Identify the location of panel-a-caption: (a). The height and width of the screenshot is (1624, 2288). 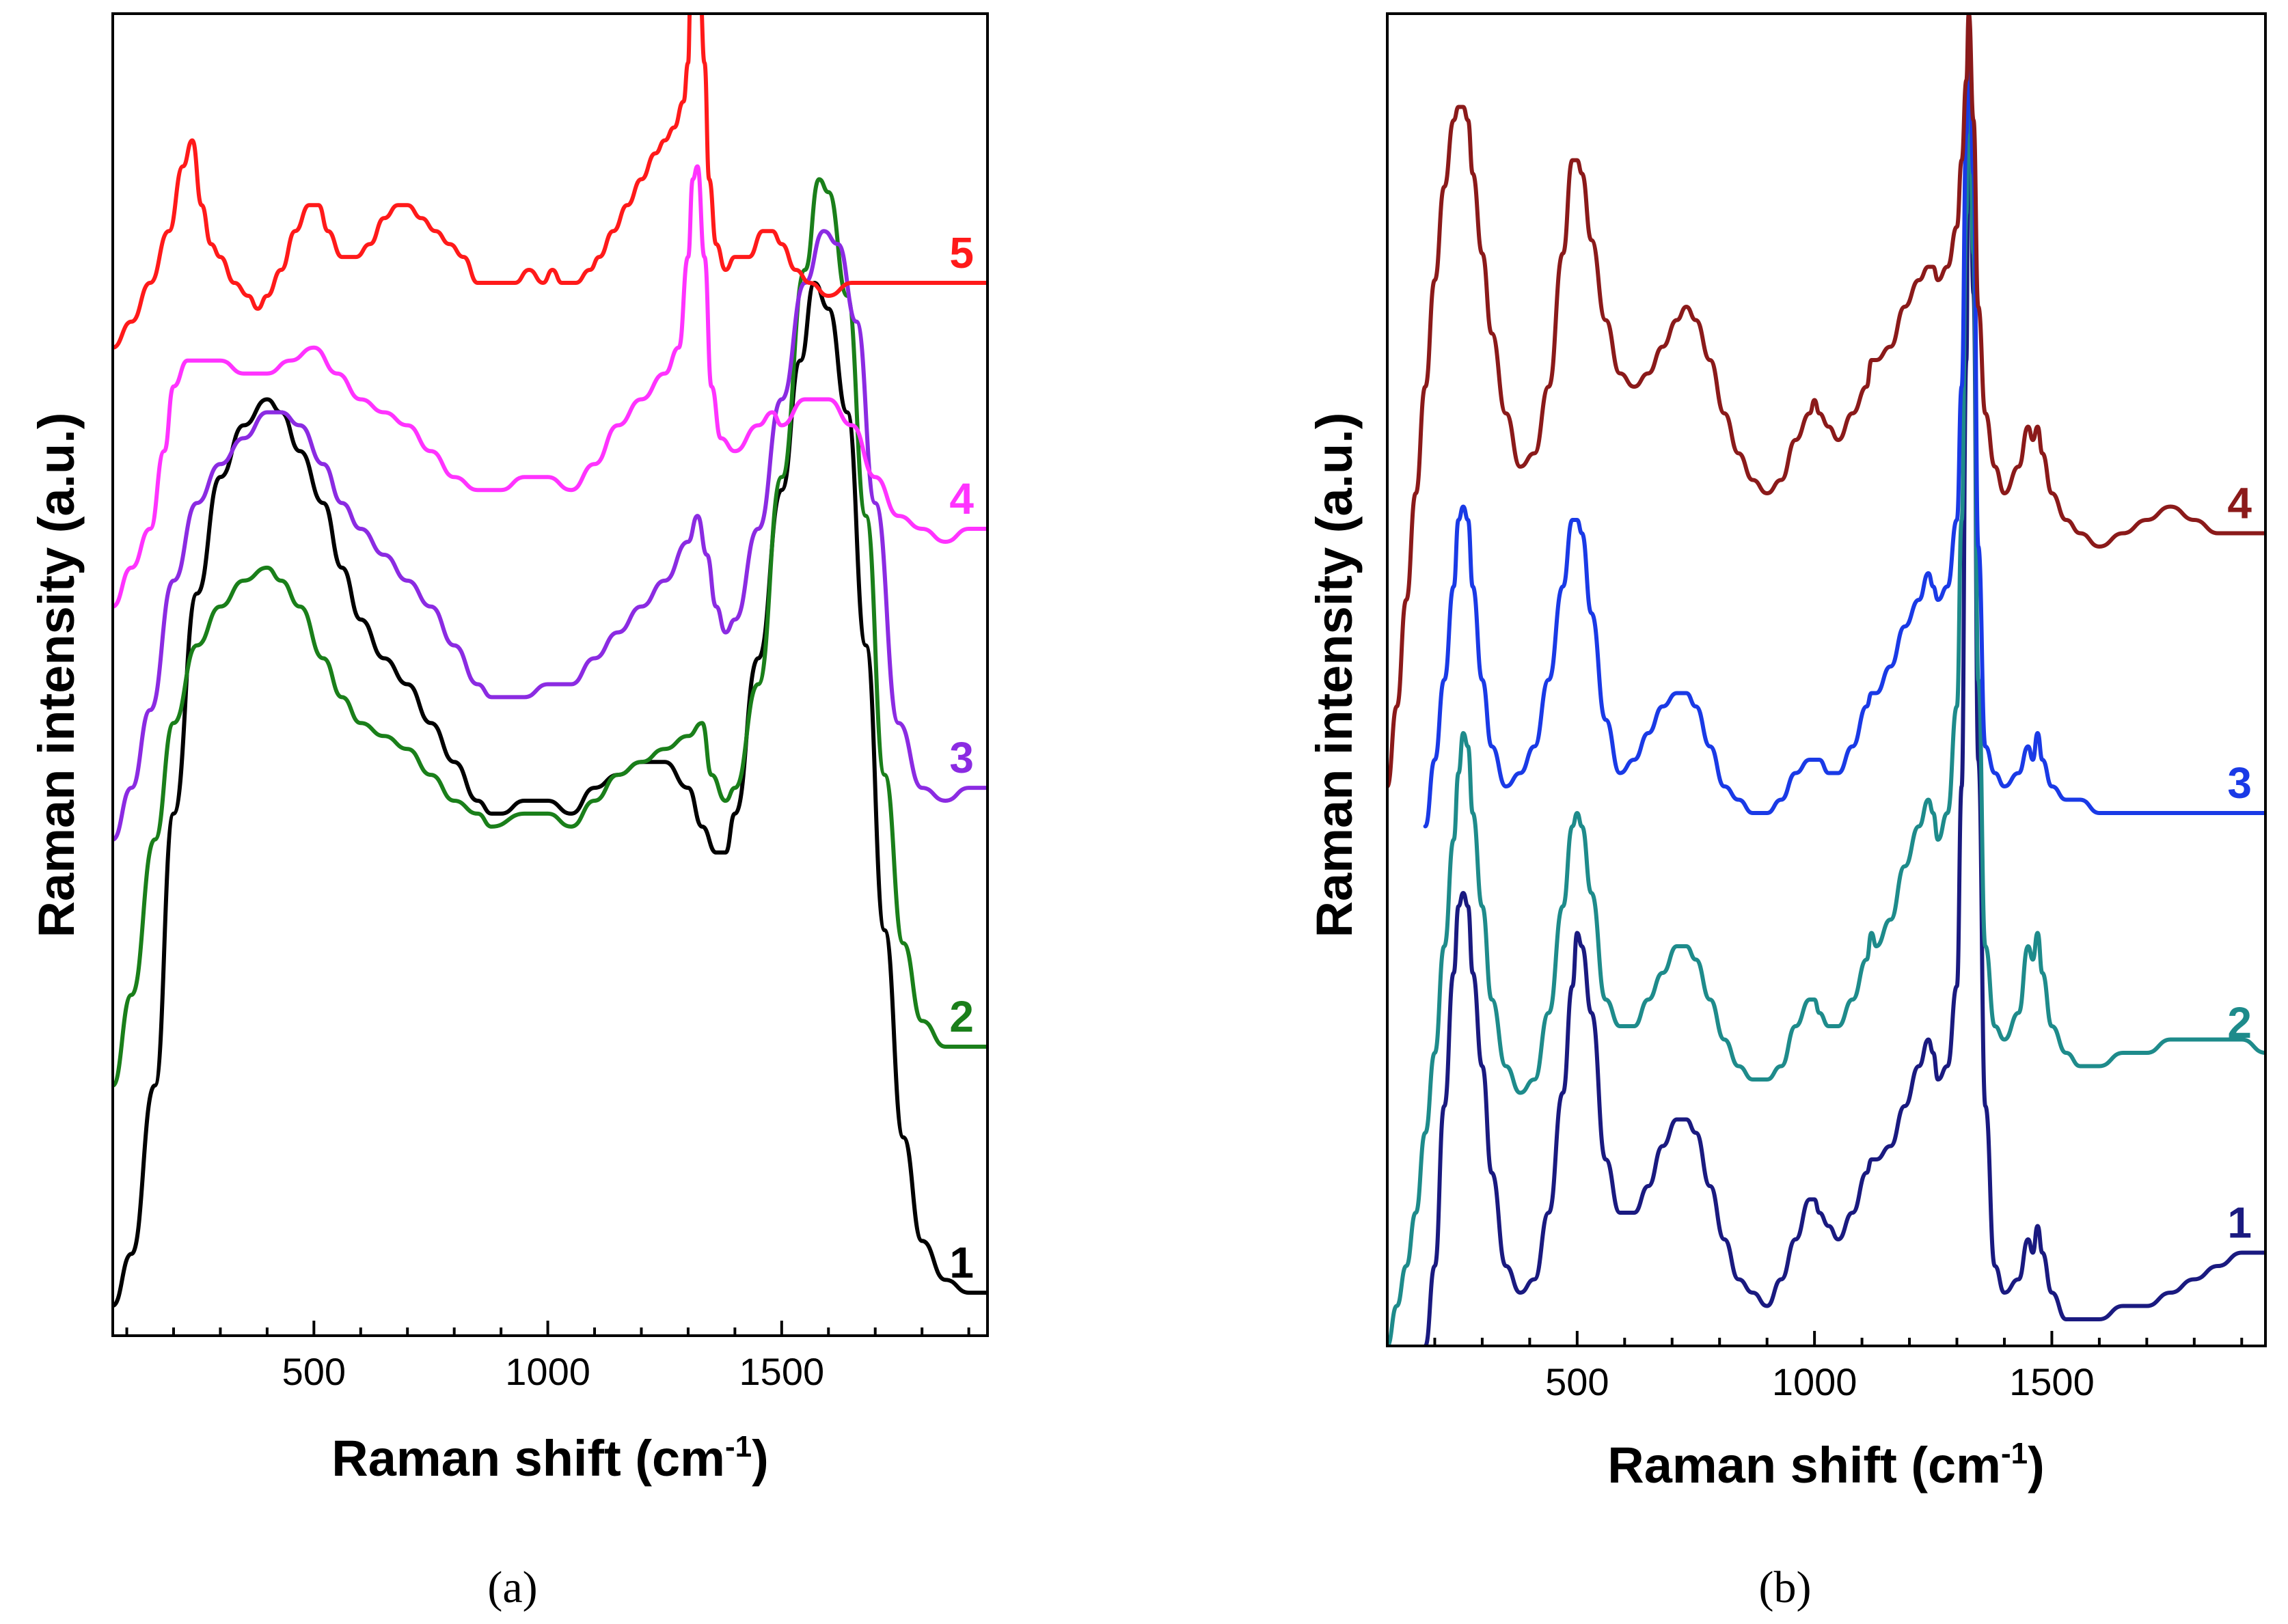
(512, 1587).